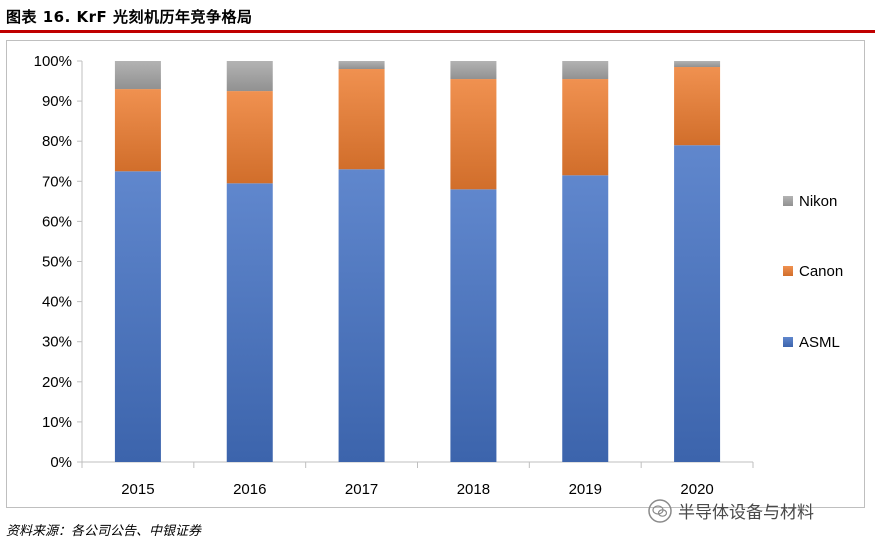  I want to click on bar-canon-2019, so click(585, 127).